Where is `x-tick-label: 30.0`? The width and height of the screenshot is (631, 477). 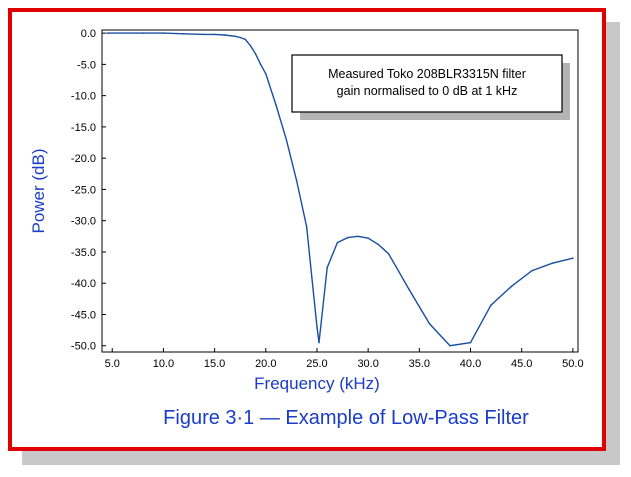 x-tick-label: 30.0 is located at coordinates (367, 364).